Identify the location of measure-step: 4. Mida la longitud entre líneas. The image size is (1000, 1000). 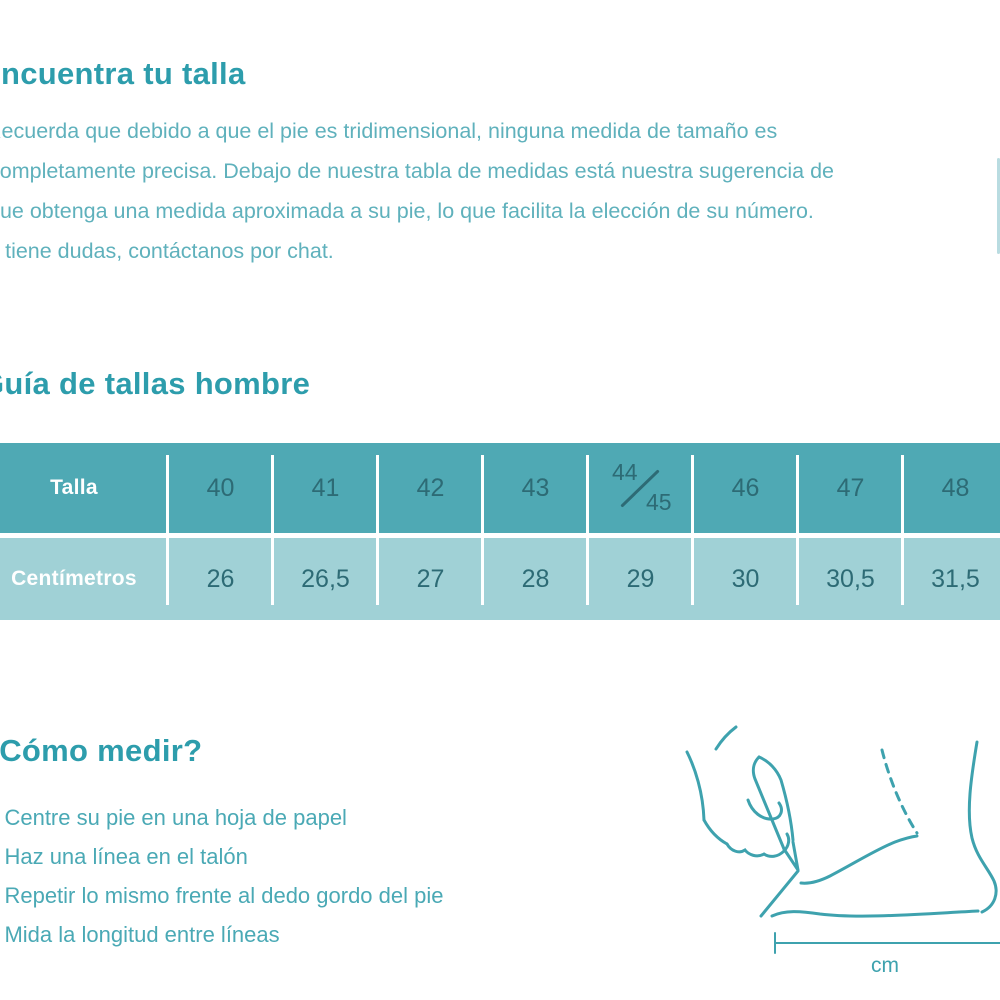
(140, 934).